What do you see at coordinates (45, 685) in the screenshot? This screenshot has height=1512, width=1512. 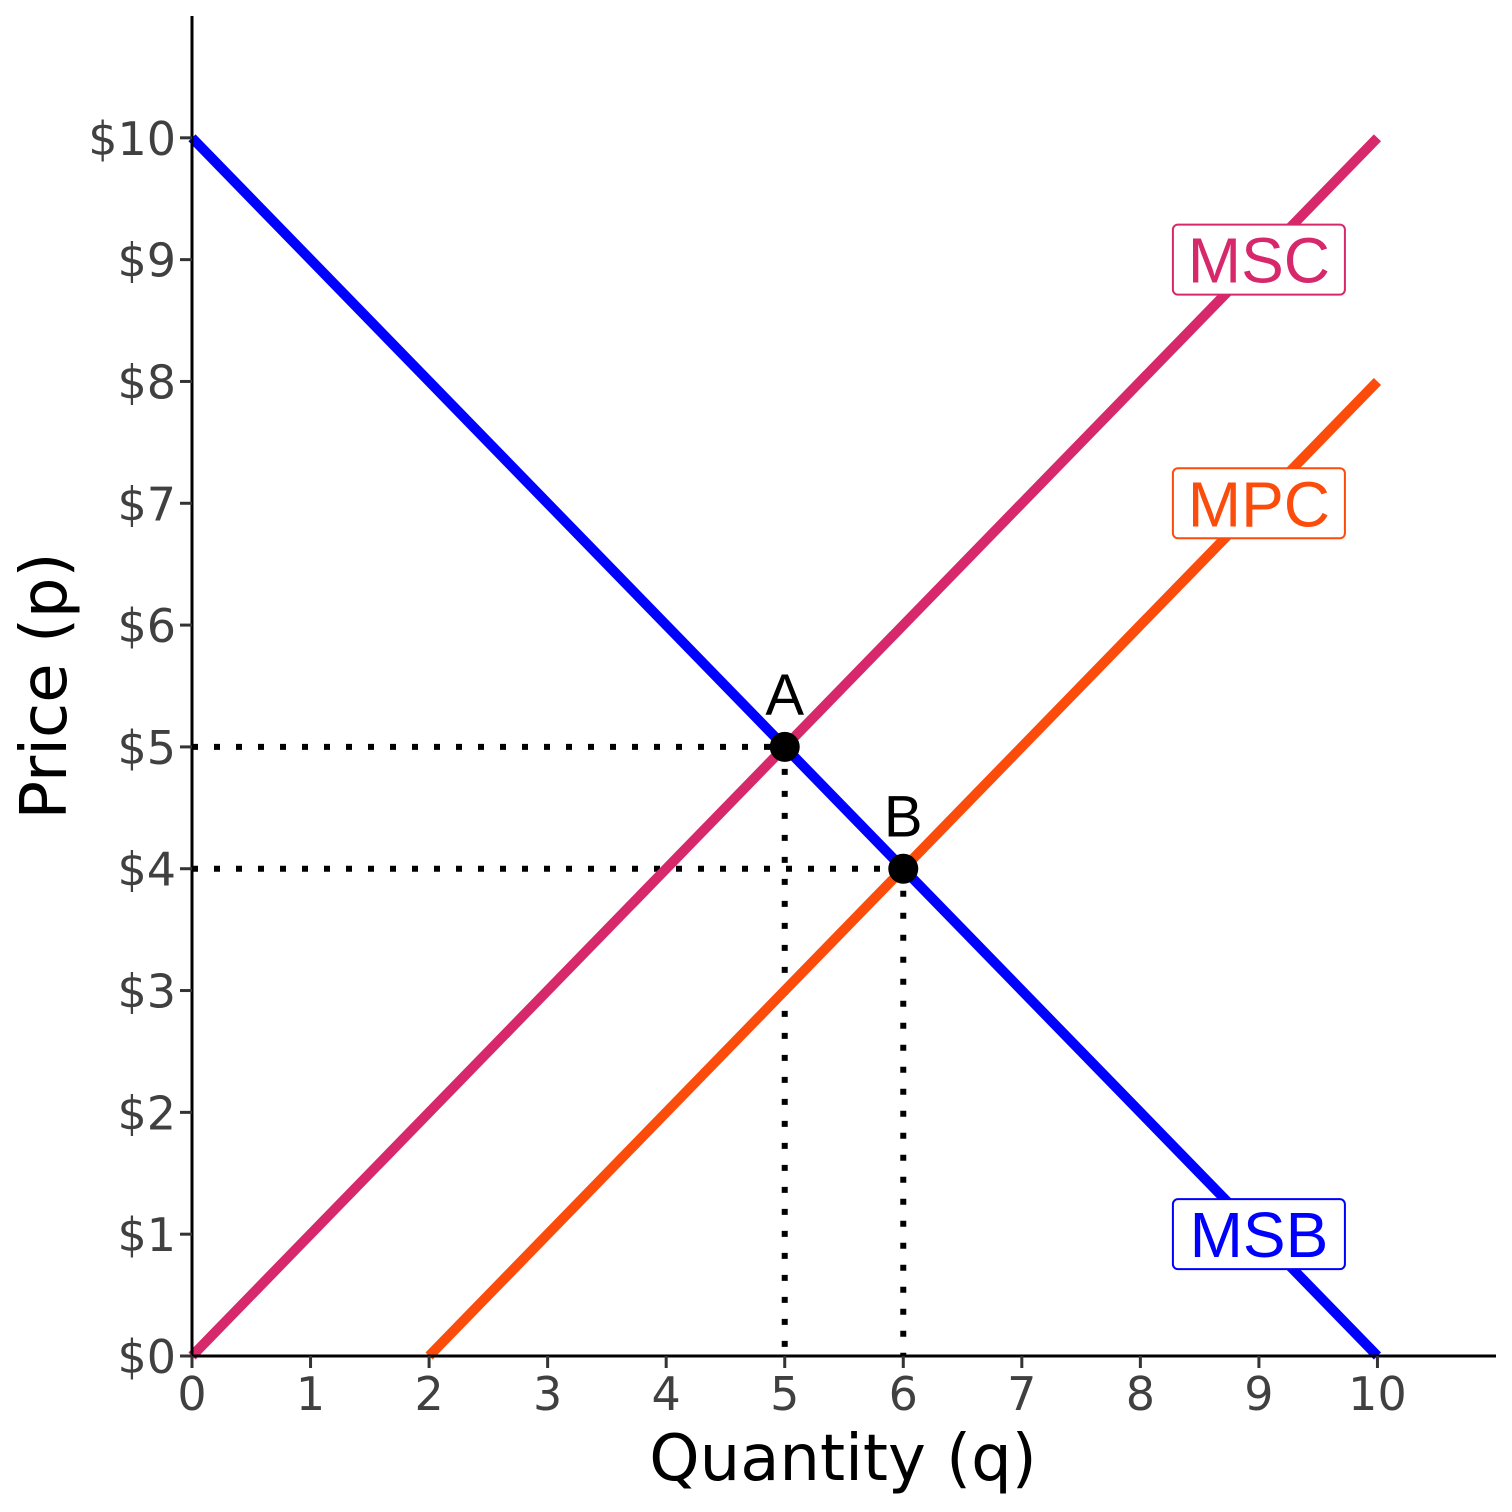 I see `y-axis-title: Price (p)` at bounding box center [45, 685].